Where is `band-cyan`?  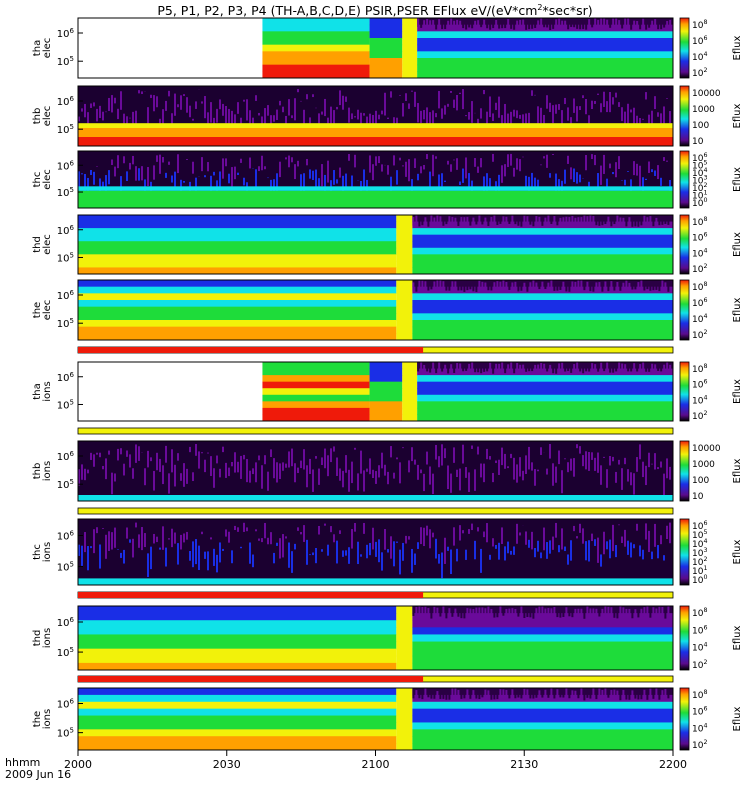
band-cyan is located at coordinates (375, 581).